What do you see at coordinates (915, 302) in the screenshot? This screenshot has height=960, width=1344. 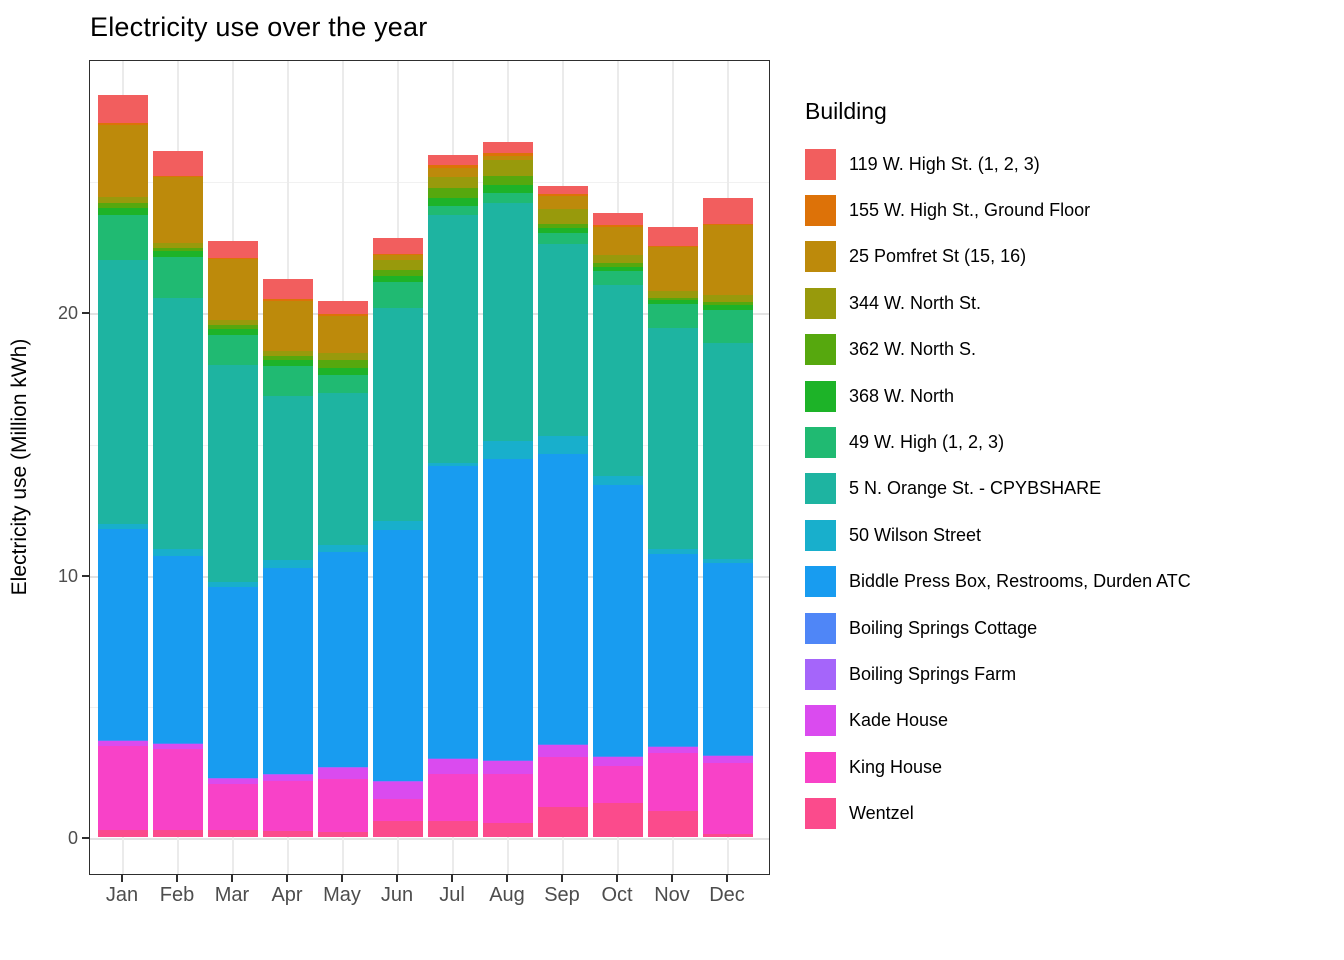 I see `legend-label-3: 344 W. North St.` at bounding box center [915, 302].